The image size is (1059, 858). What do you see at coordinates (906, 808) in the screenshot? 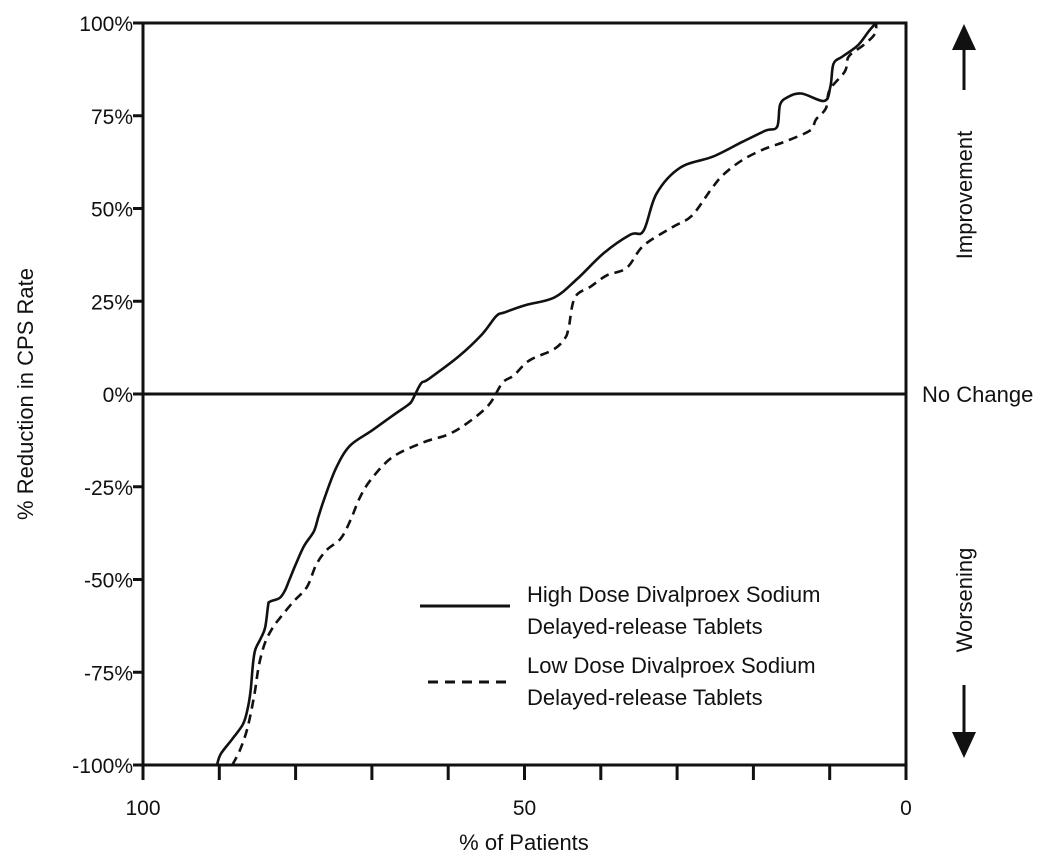
I see `x-tick-label: 0` at bounding box center [906, 808].